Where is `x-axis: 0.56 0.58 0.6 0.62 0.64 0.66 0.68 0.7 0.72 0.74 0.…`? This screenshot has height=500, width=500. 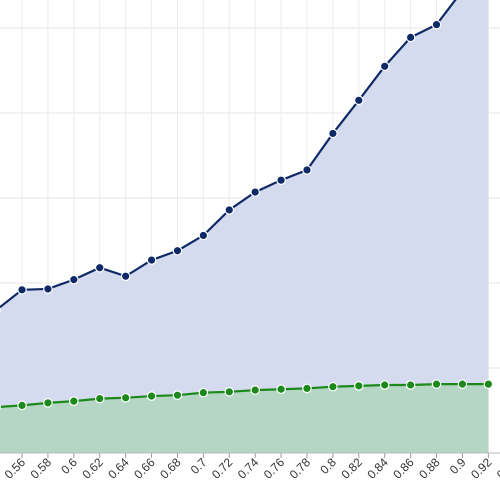
x-axis: 0.56 0.58 0.6 0.62 0.64 0.66 0.68 0.7 0.72 0.74 0.… is located at coordinates (250, 467).